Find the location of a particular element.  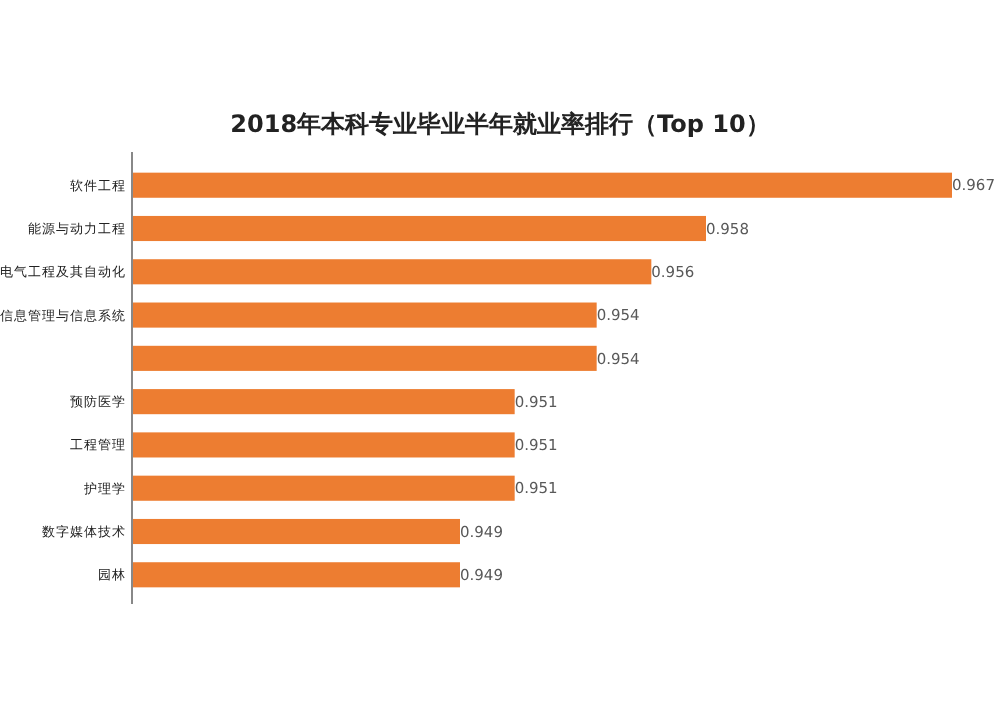

chart-title: 2018年本科专业毕业半年就业率排行（Top 10） is located at coordinates (500, 124).